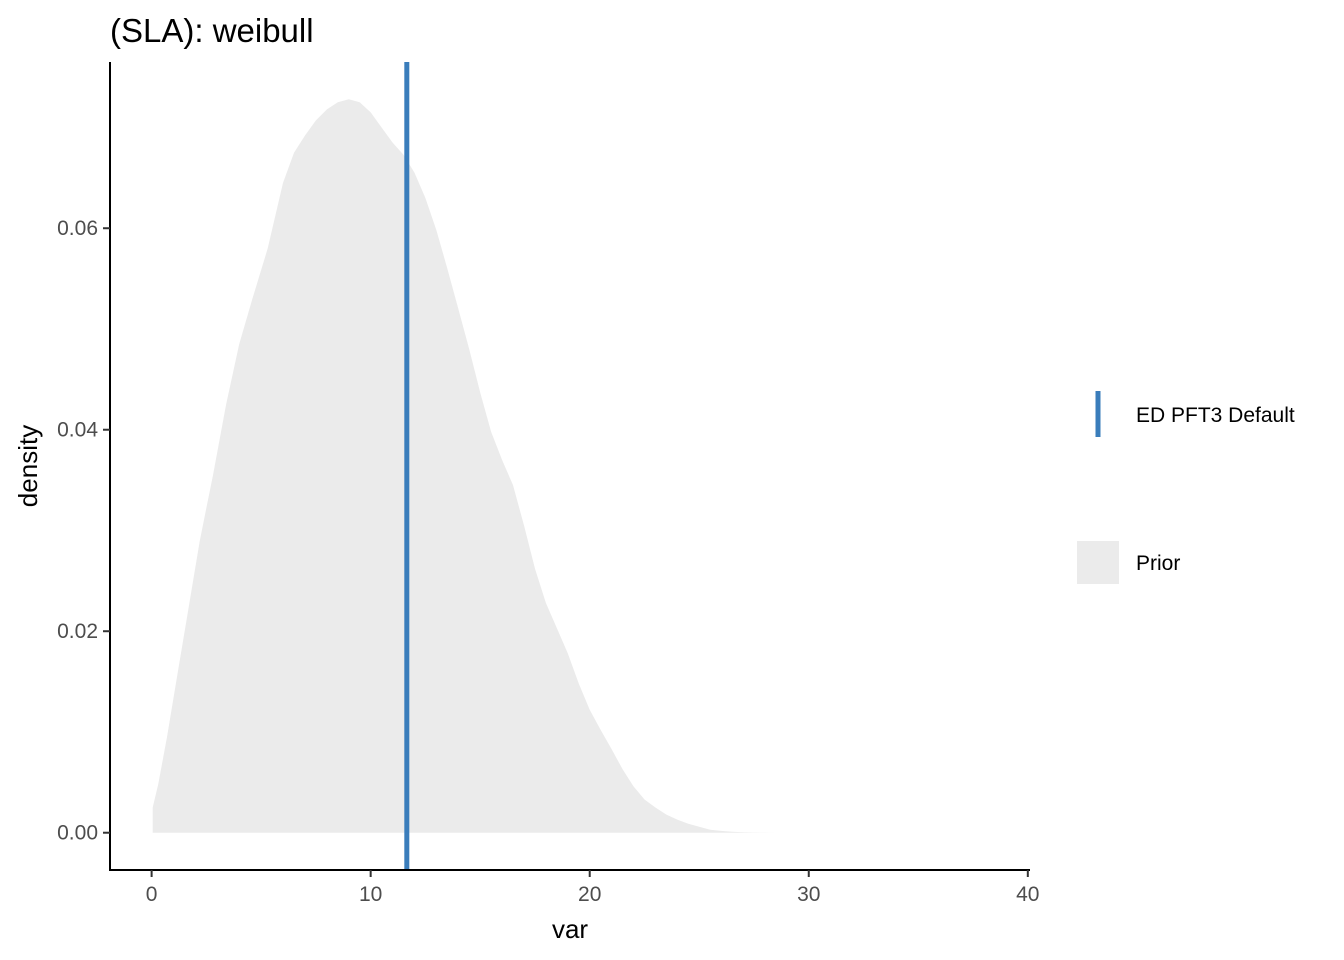  I want to click on legend-label-default: ED PFT3 Default, so click(1215, 415).